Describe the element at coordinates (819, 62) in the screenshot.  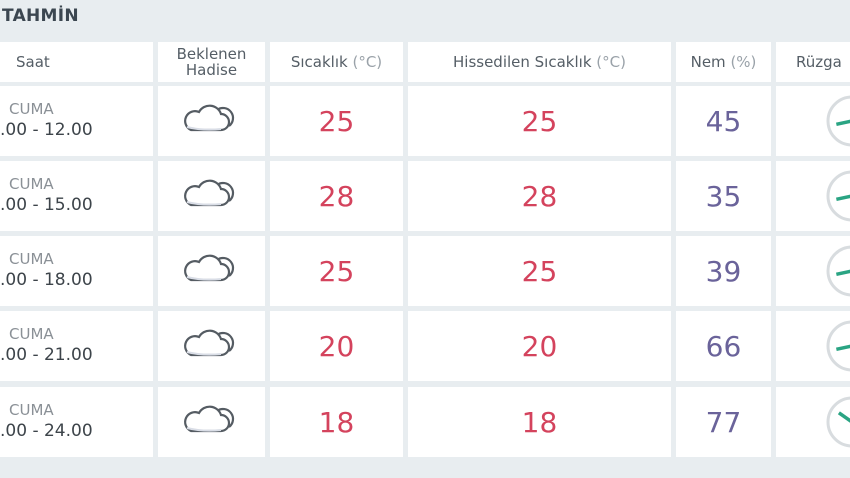
I see `header-label: Rüzga` at that location.